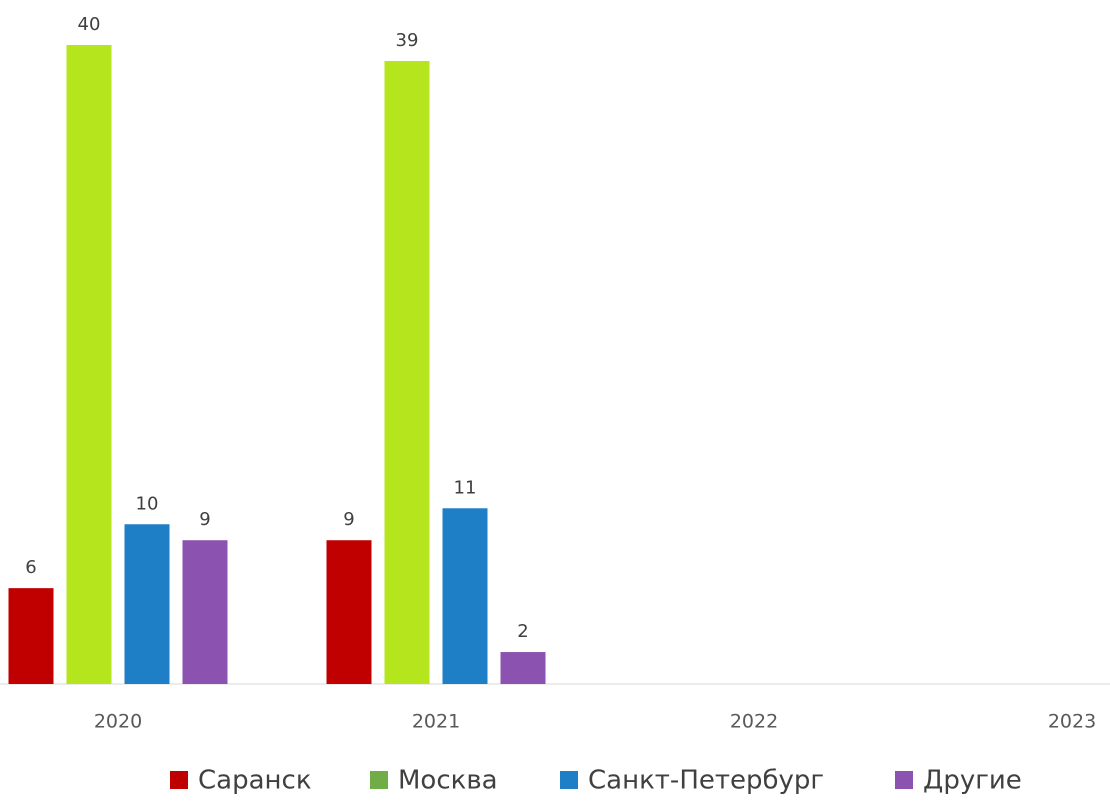  I want to click on legend-label: Другие, so click(972, 781).